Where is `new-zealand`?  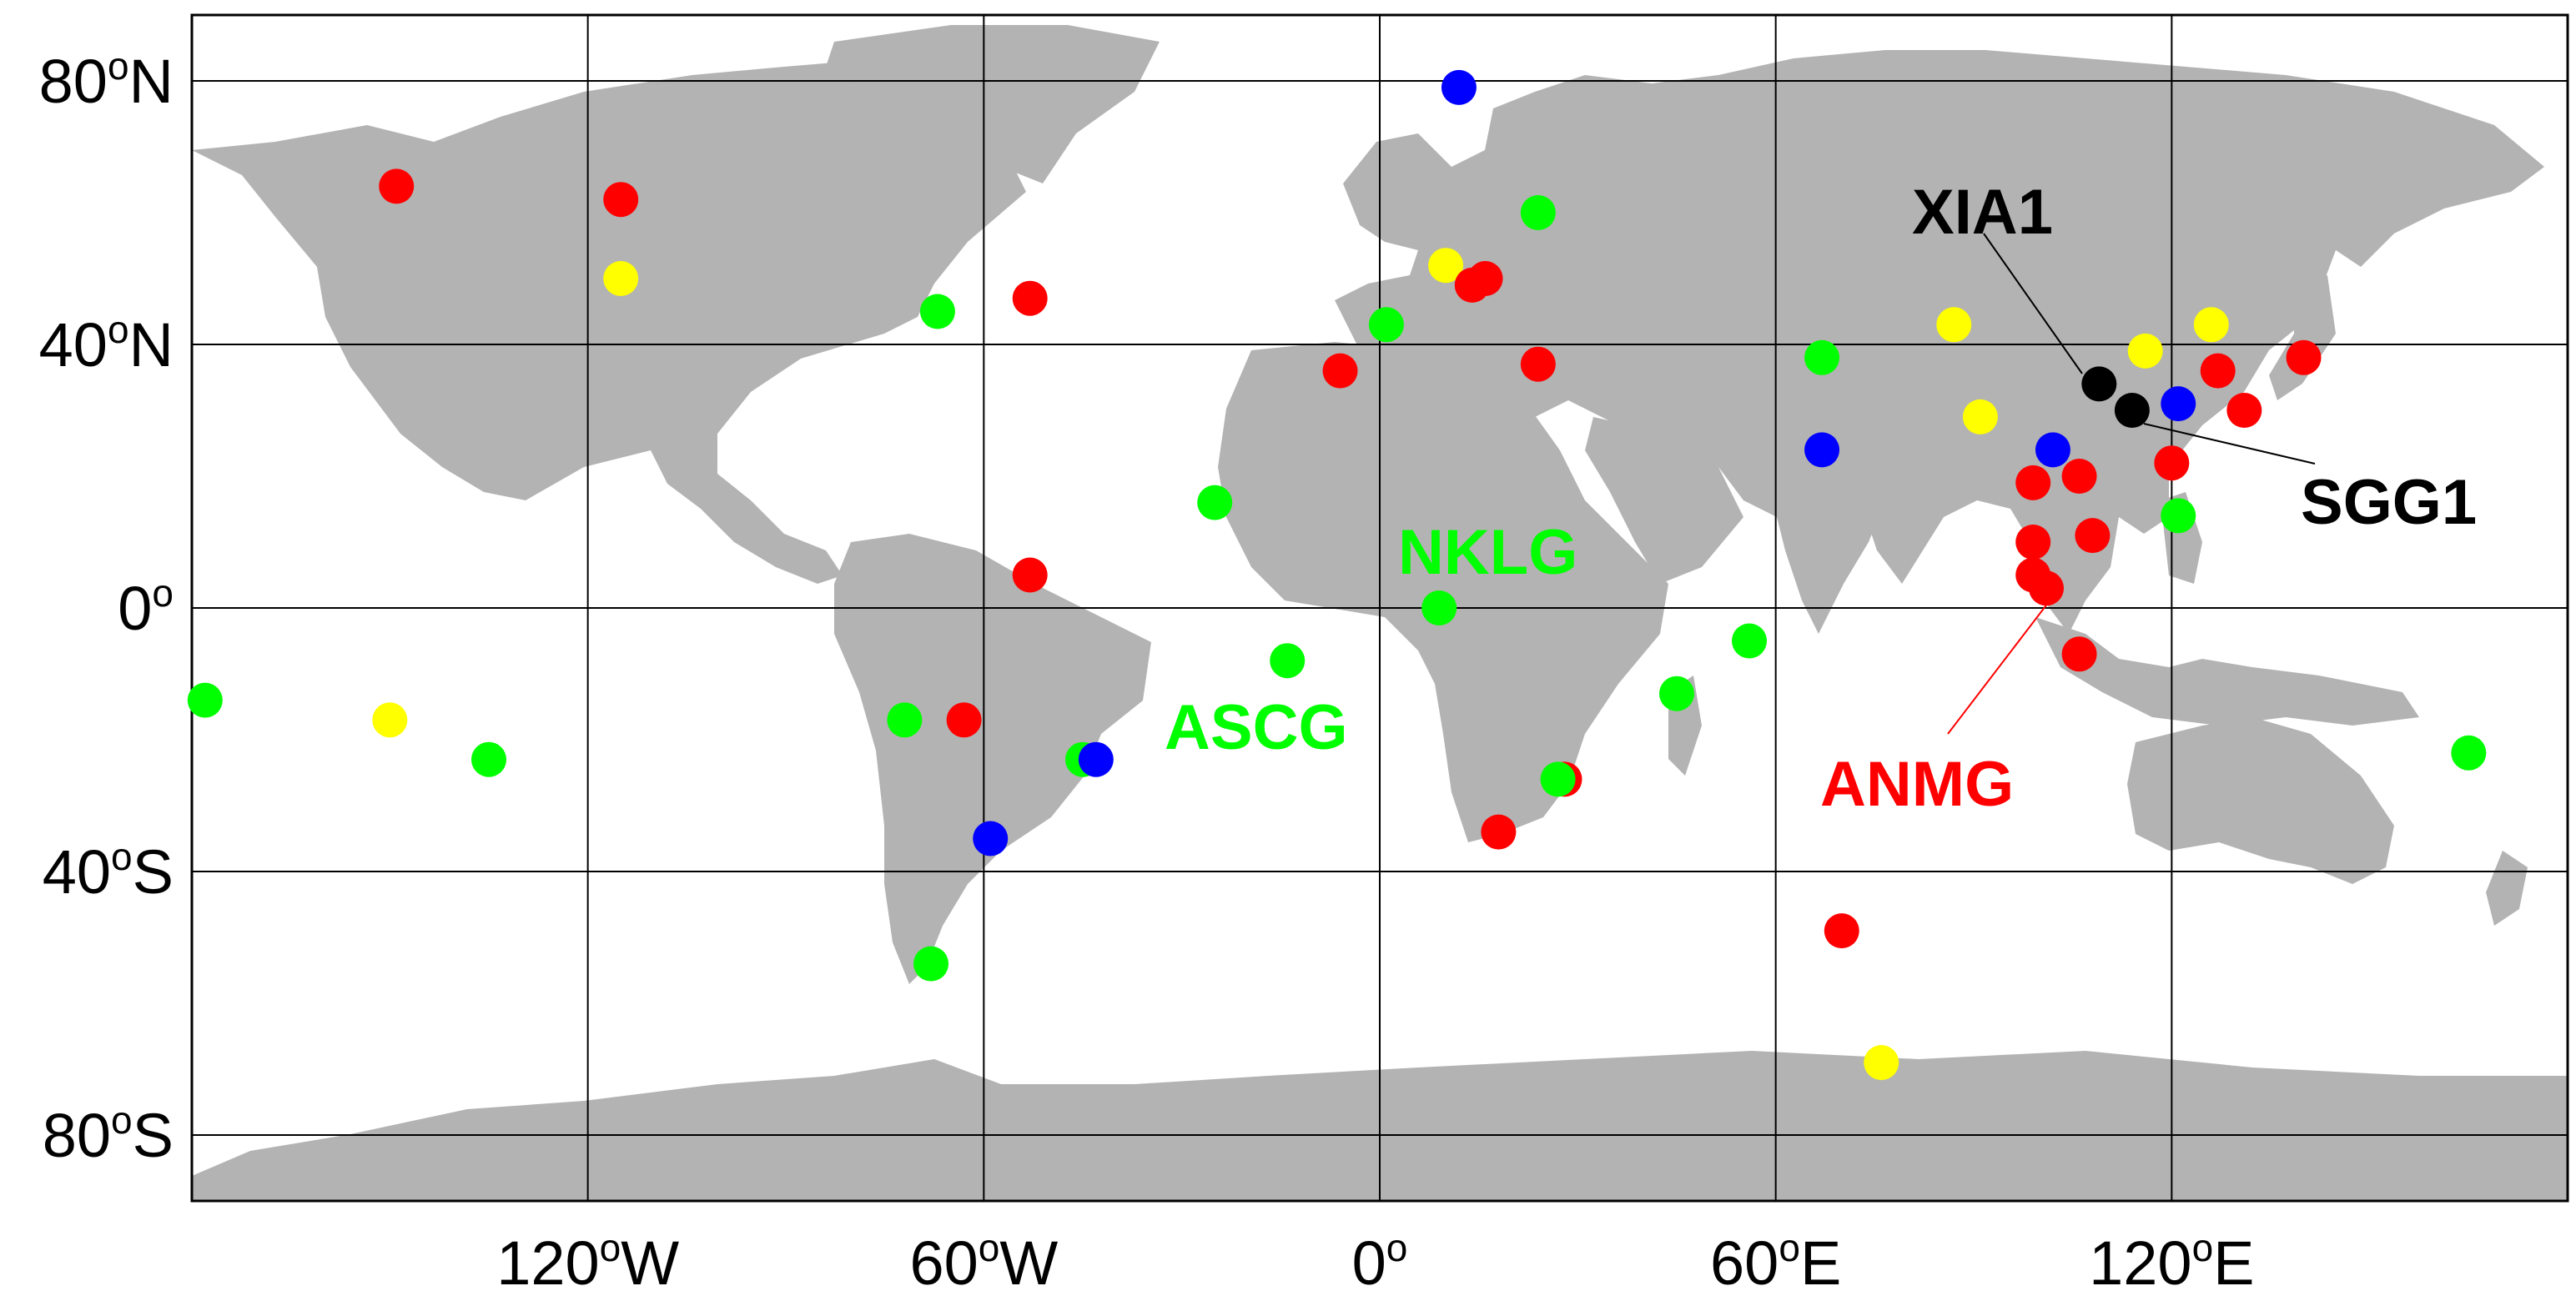
new-zealand is located at coordinates (2507, 889).